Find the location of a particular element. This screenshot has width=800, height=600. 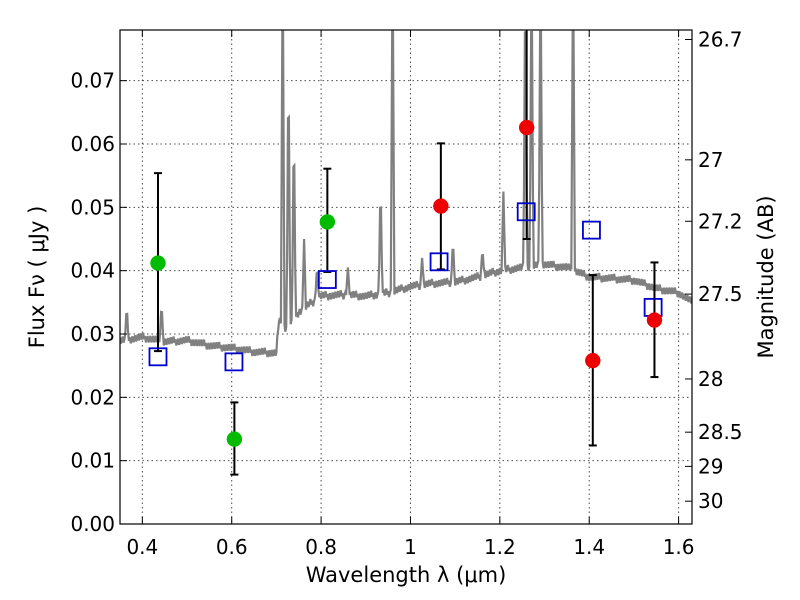

mag-tick-label: 27 is located at coordinates (710, 160).